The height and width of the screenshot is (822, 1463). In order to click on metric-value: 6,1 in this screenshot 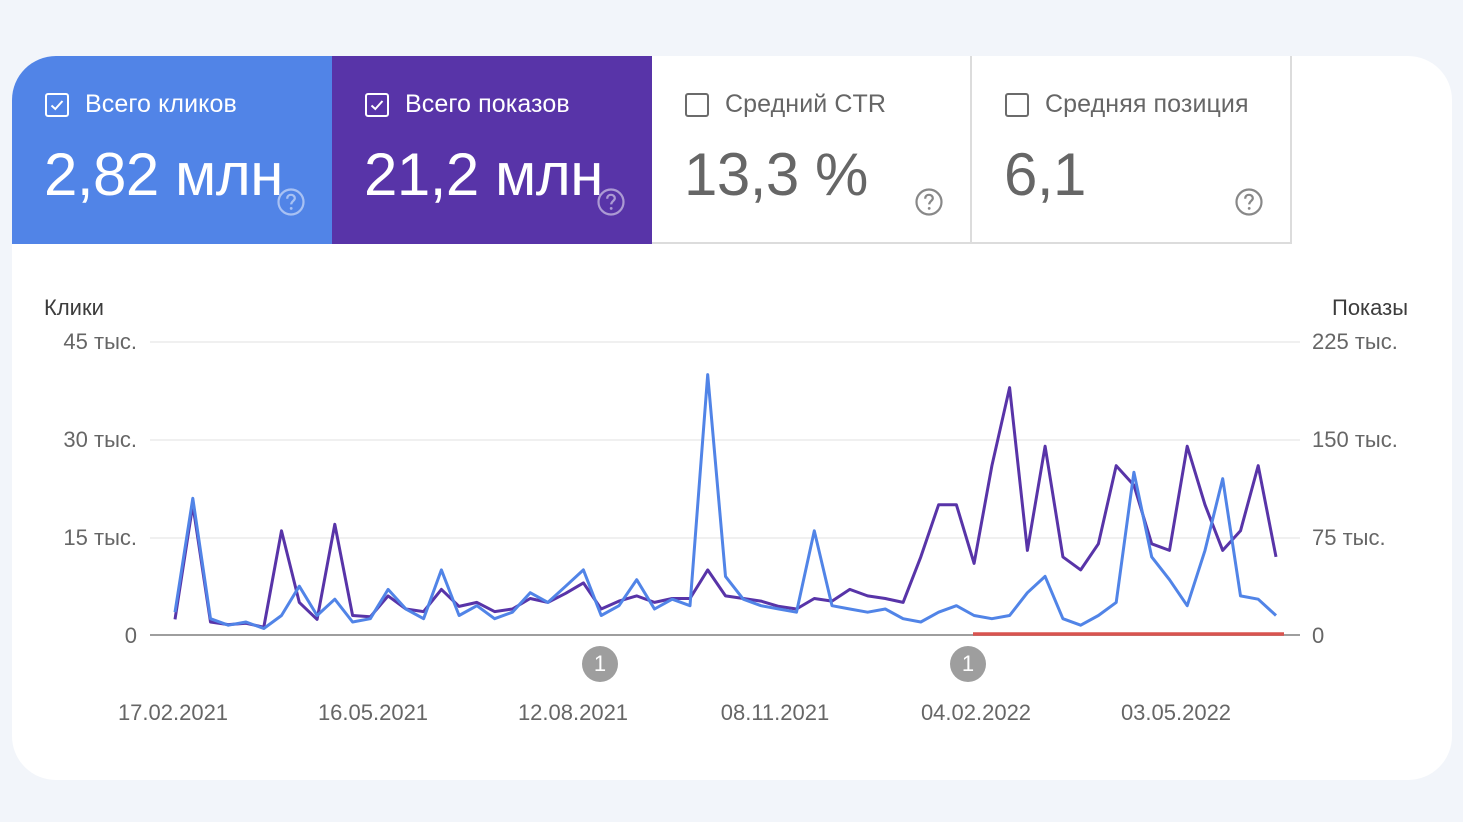, I will do `click(1045, 174)`.